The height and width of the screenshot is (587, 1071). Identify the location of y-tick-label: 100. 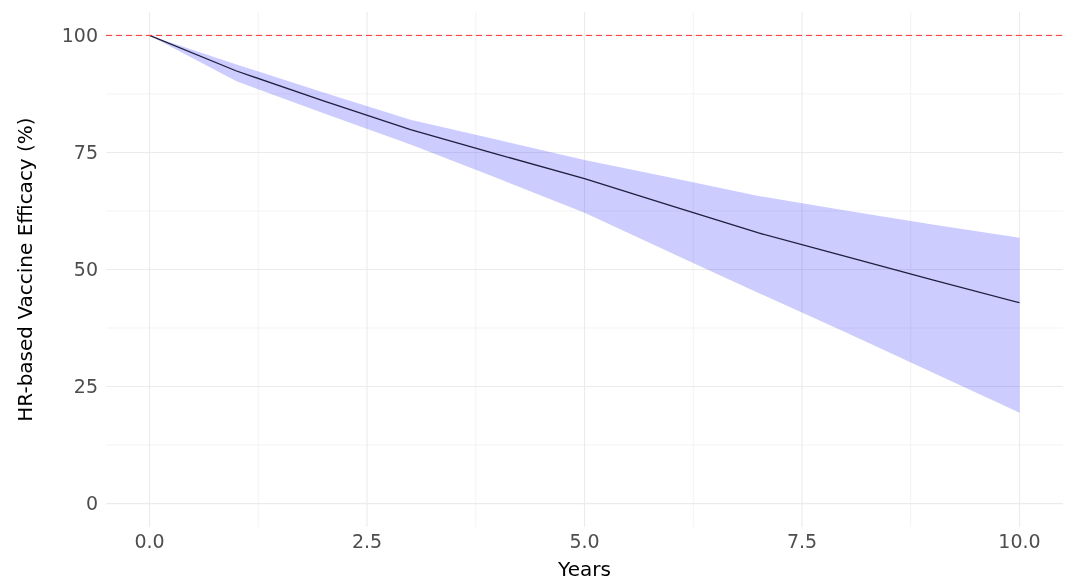
(79, 35).